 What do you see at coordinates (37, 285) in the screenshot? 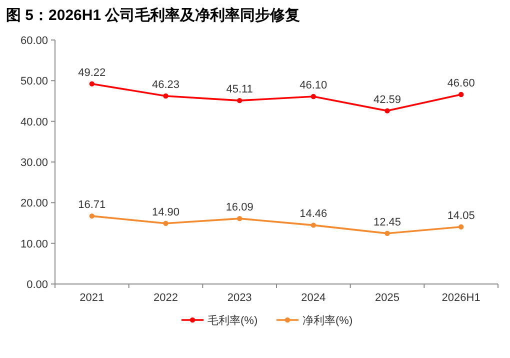
I see `ytick: 0.00` at bounding box center [37, 285].